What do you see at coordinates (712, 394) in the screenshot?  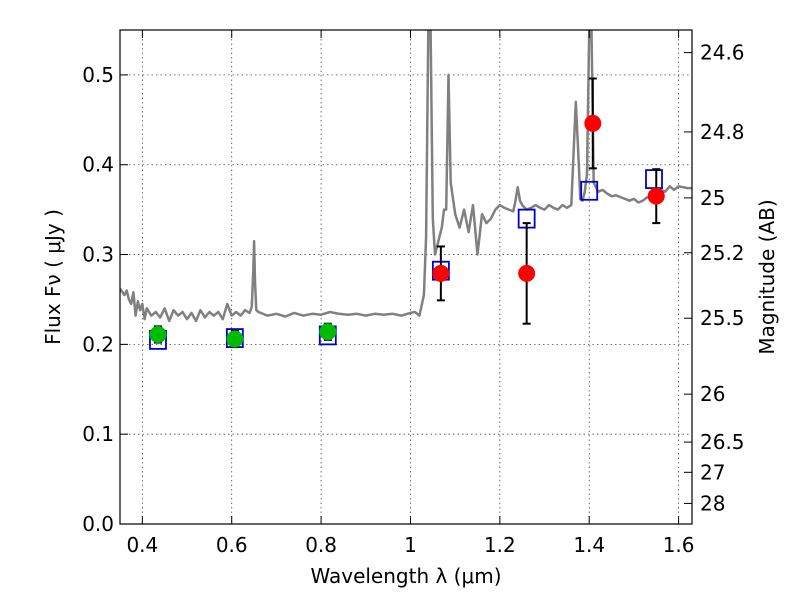 I see `mag-tick-label: 26` at bounding box center [712, 394].